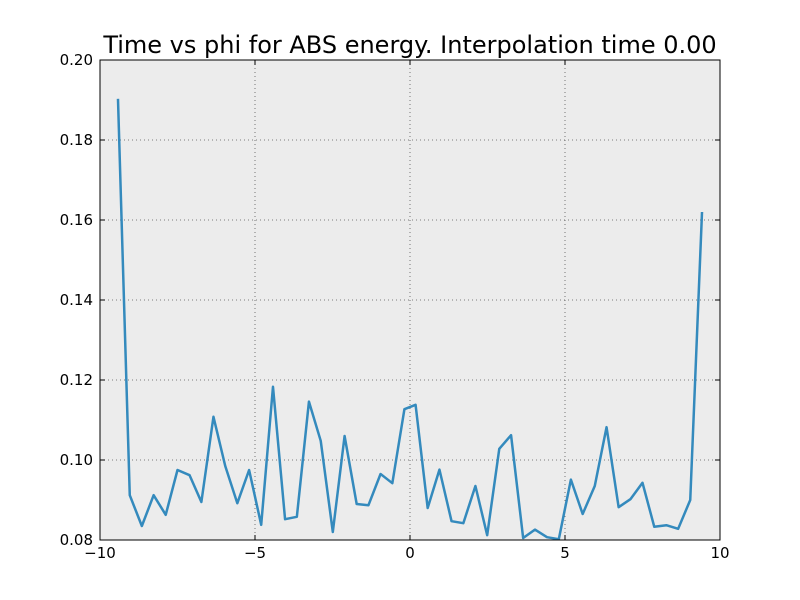 The width and height of the screenshot is (800, 600). Describe the element at coordinates (76, 300) in the screenshot. I see `y-tick-label: 0.14` at that location.